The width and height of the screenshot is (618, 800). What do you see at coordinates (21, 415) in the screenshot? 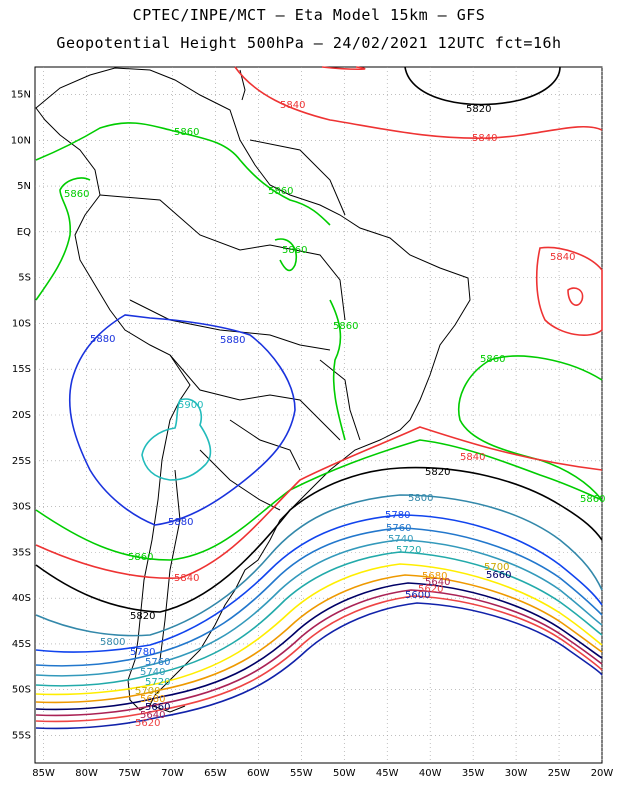
I see `lat-tick-label: 20S` at bounding box center [21, 415].